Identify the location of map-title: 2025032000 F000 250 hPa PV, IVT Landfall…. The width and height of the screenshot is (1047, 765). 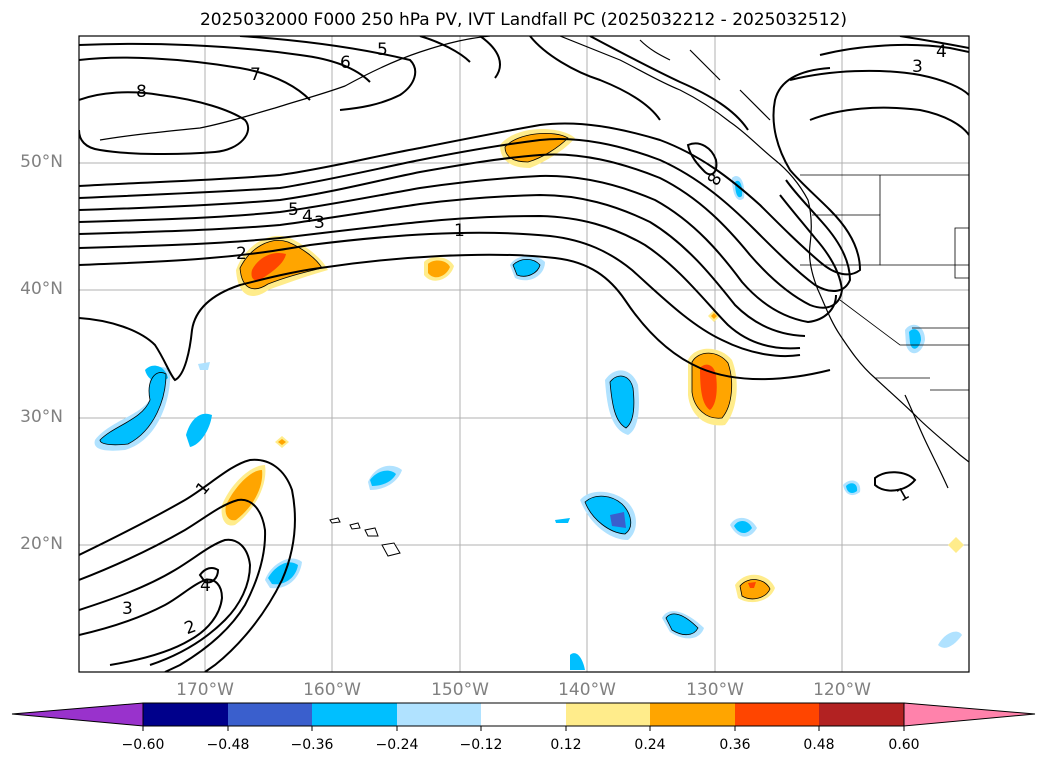
(523, 20).